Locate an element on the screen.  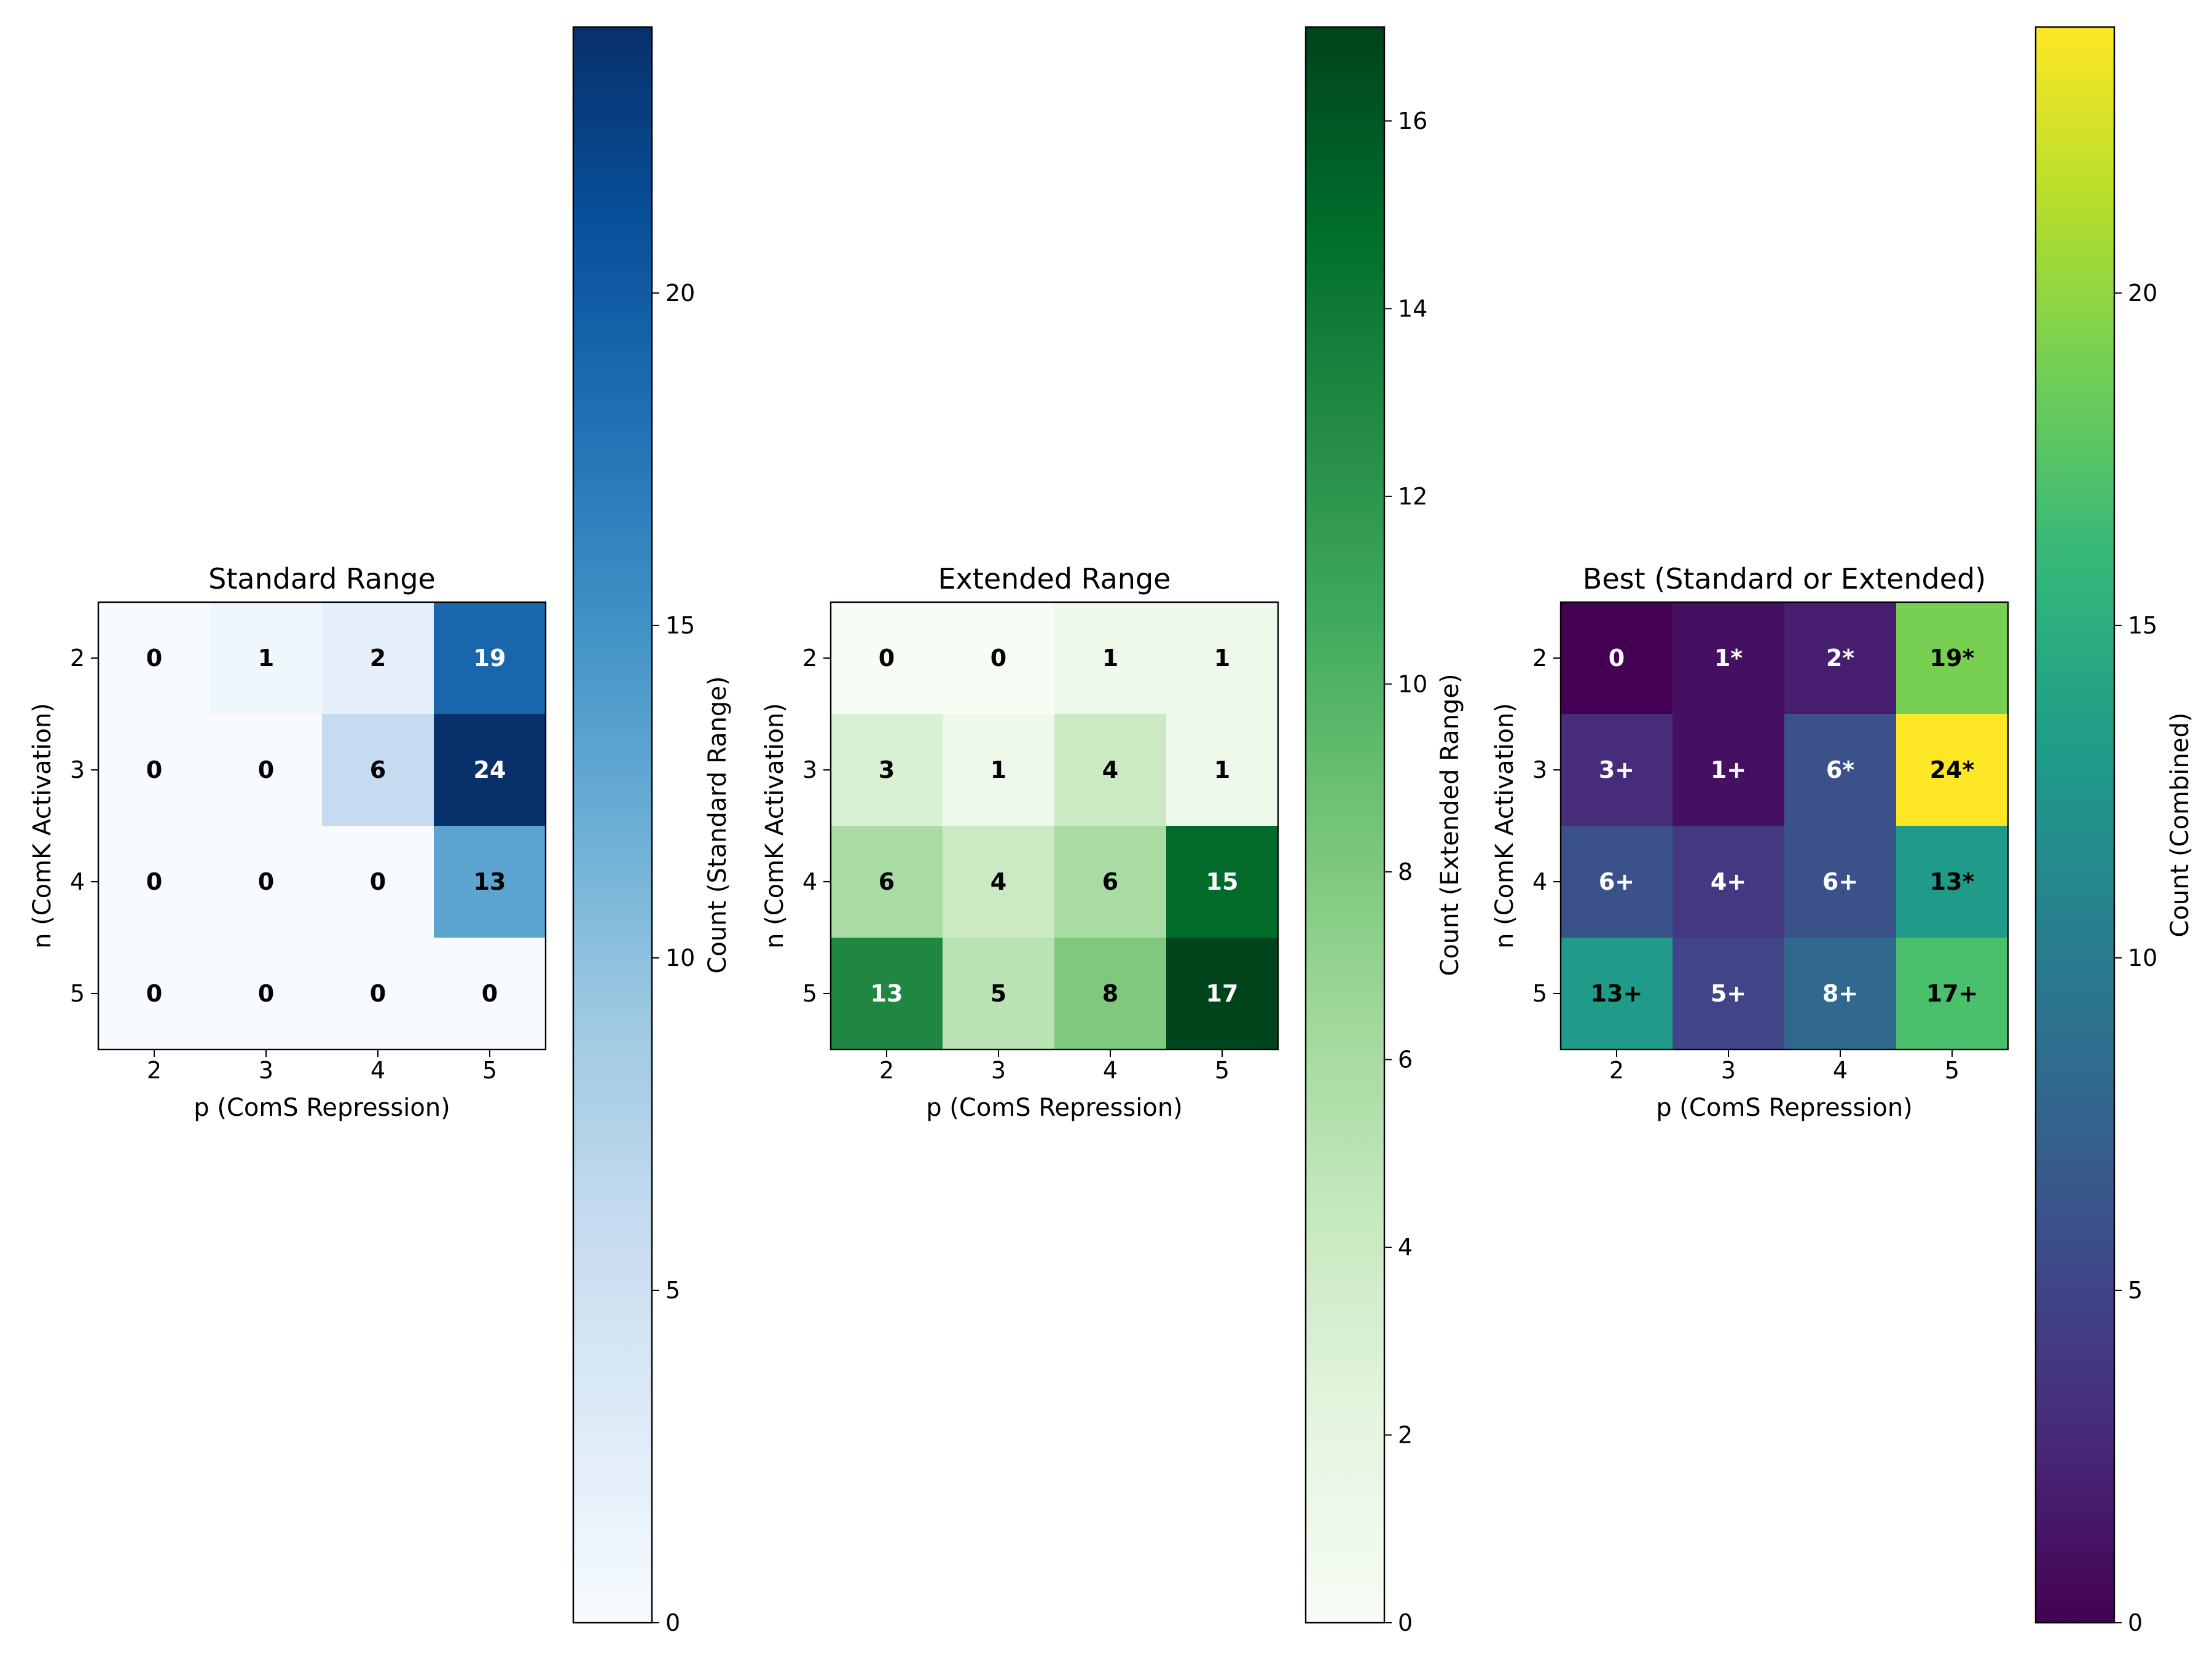
colorbar-label: Count (Standard Range) is located at coordinates (718, 824).